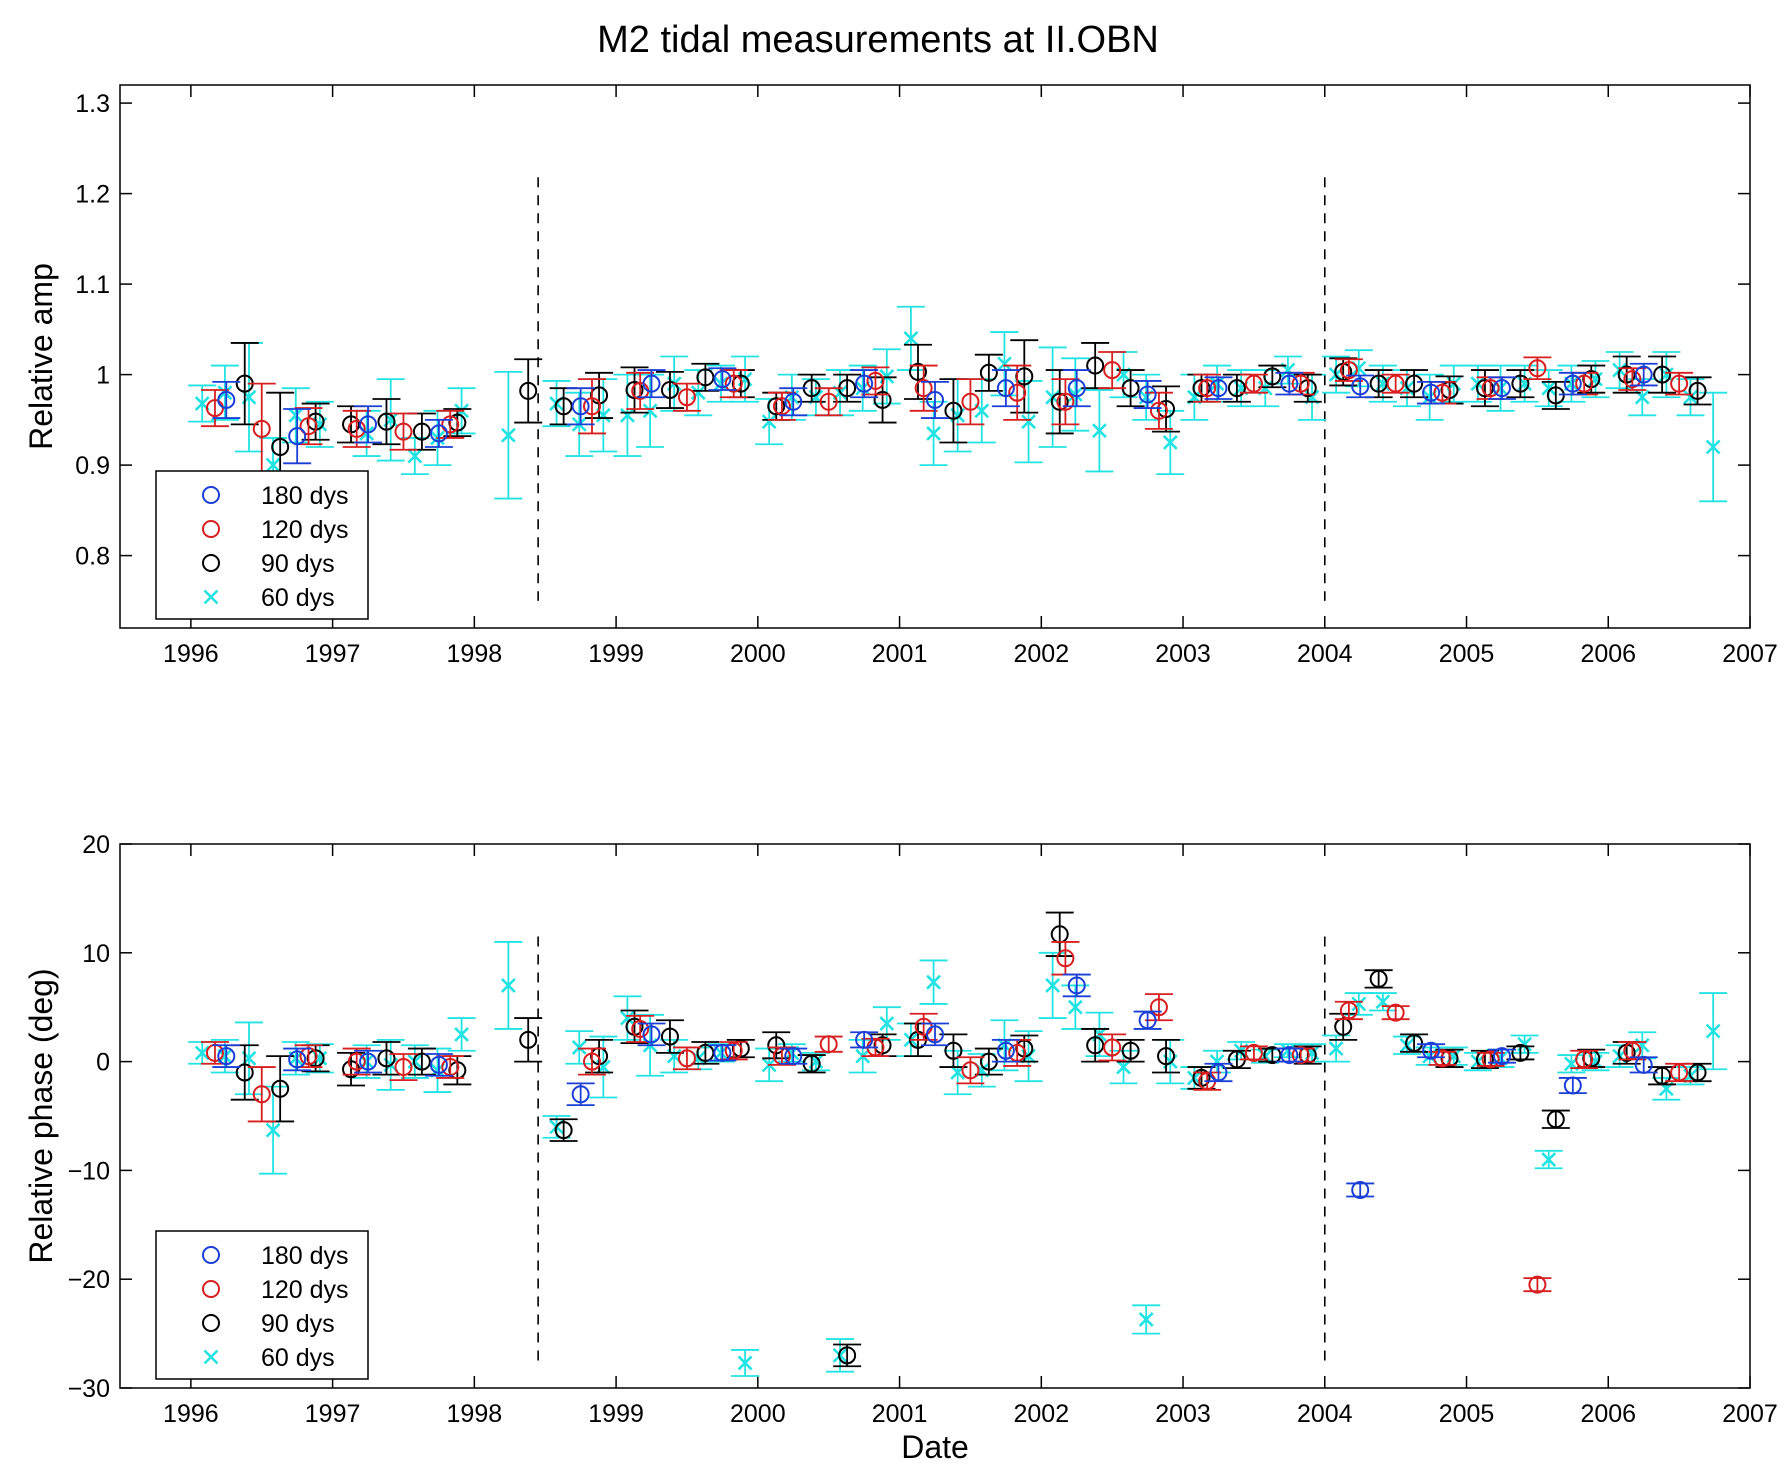 Image resolution: width=1789 pixels, height=1475 pixels. Describe the element at coordinates (41, 1115) in the screenshot. I see `y-axis-label: Relative phase (deg)` at that location.